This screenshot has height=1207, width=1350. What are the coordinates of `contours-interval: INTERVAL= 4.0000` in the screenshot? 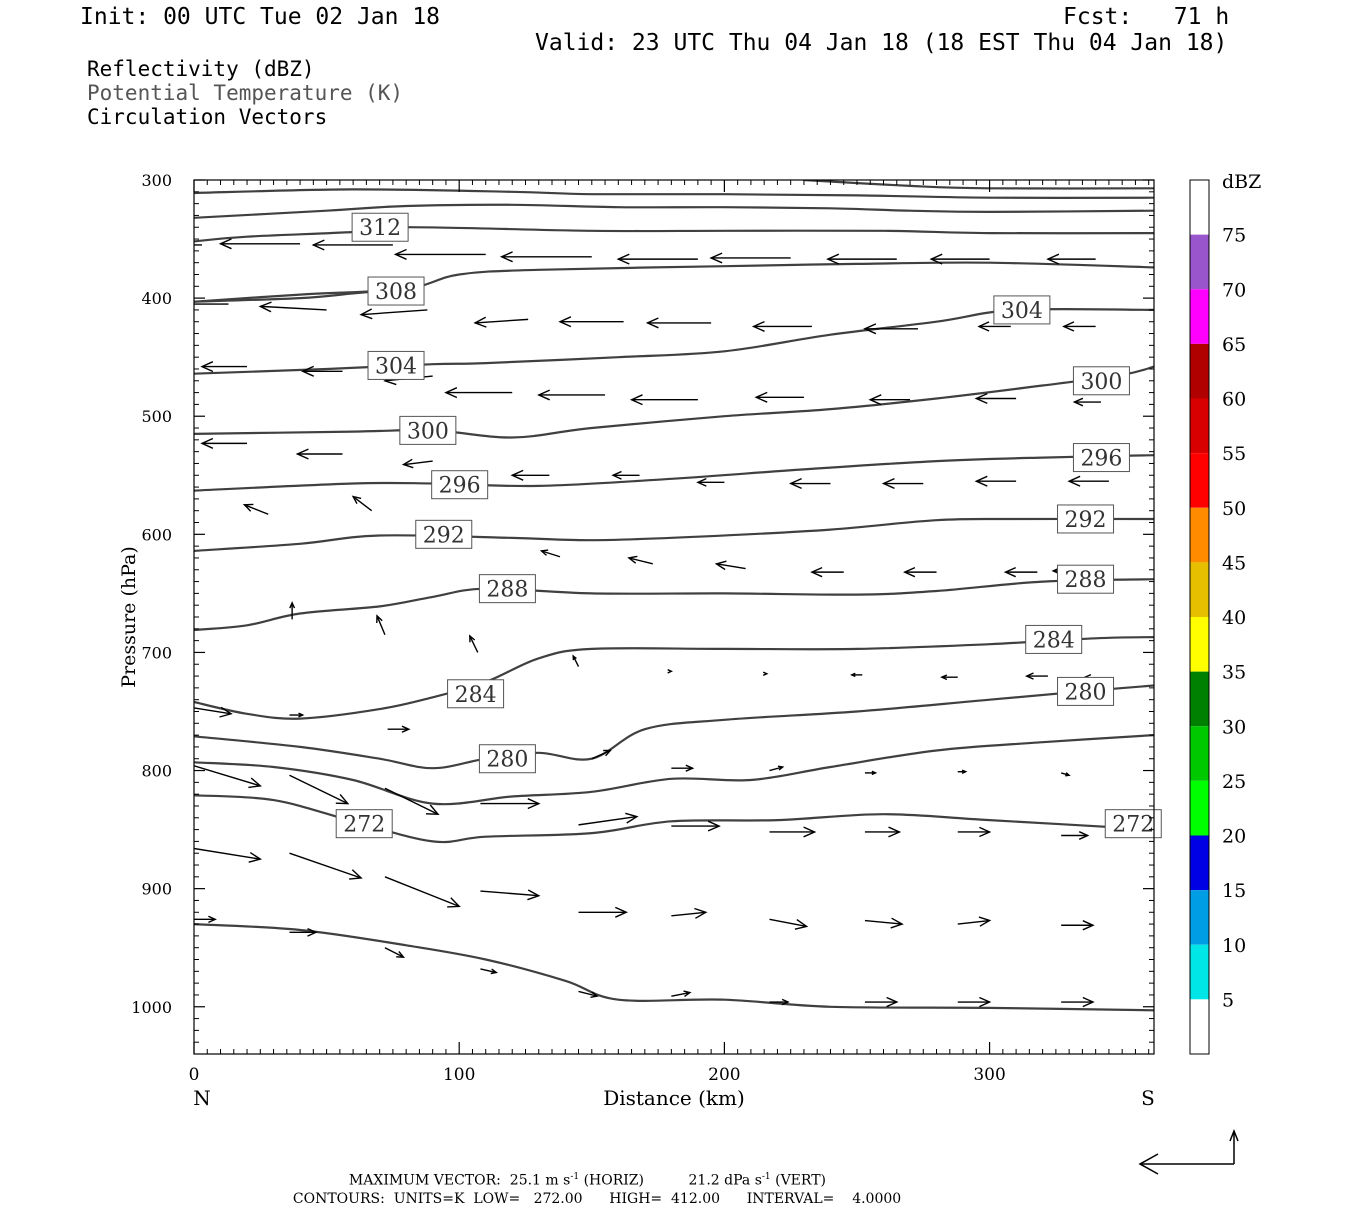 It's located at (824, 1199).